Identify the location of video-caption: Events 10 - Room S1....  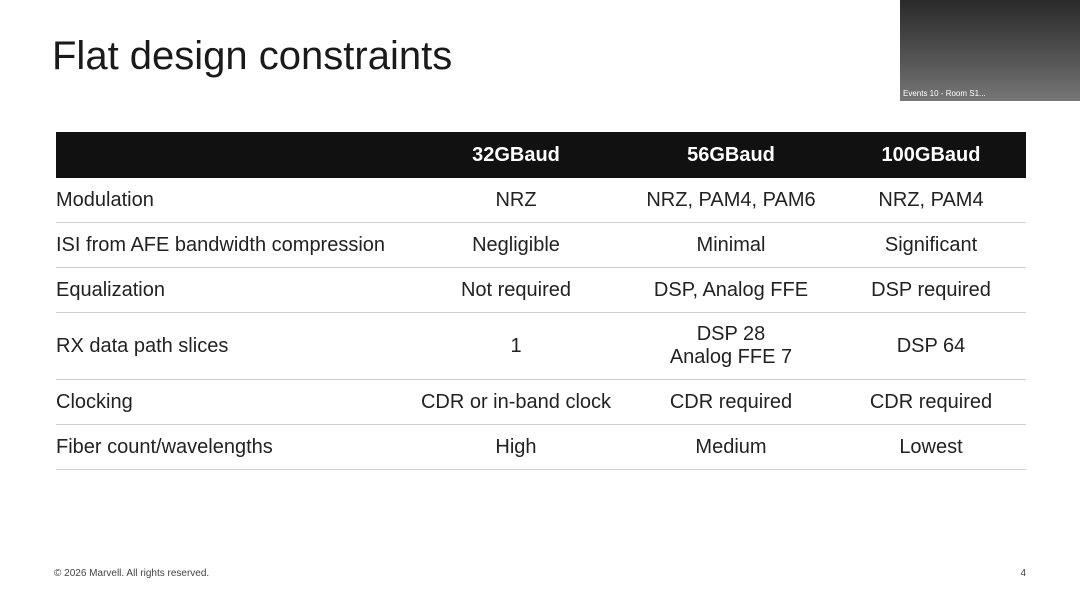
(944, 93).